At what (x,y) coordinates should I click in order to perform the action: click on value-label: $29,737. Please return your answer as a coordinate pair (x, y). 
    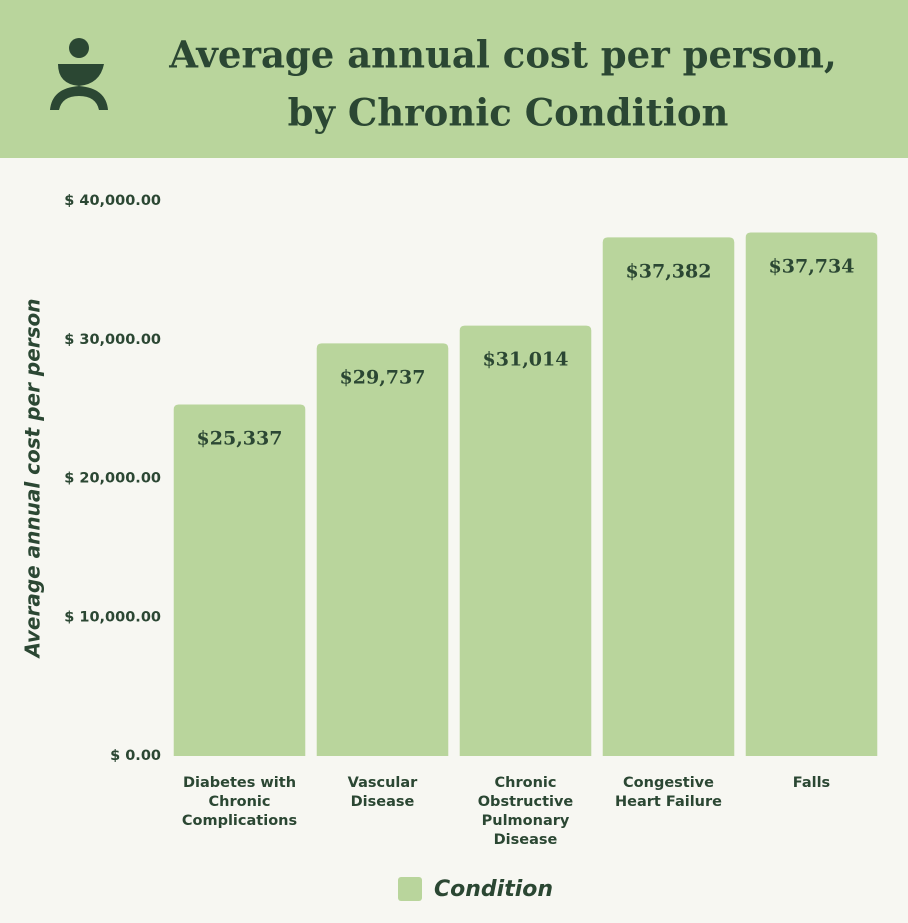
    Looking at the image, I should click on (383, 377).